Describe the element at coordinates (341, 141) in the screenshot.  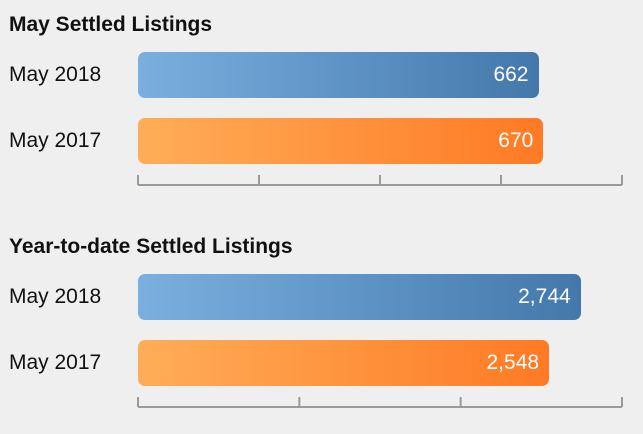
I see `bar-may-2017: 670` at that location.